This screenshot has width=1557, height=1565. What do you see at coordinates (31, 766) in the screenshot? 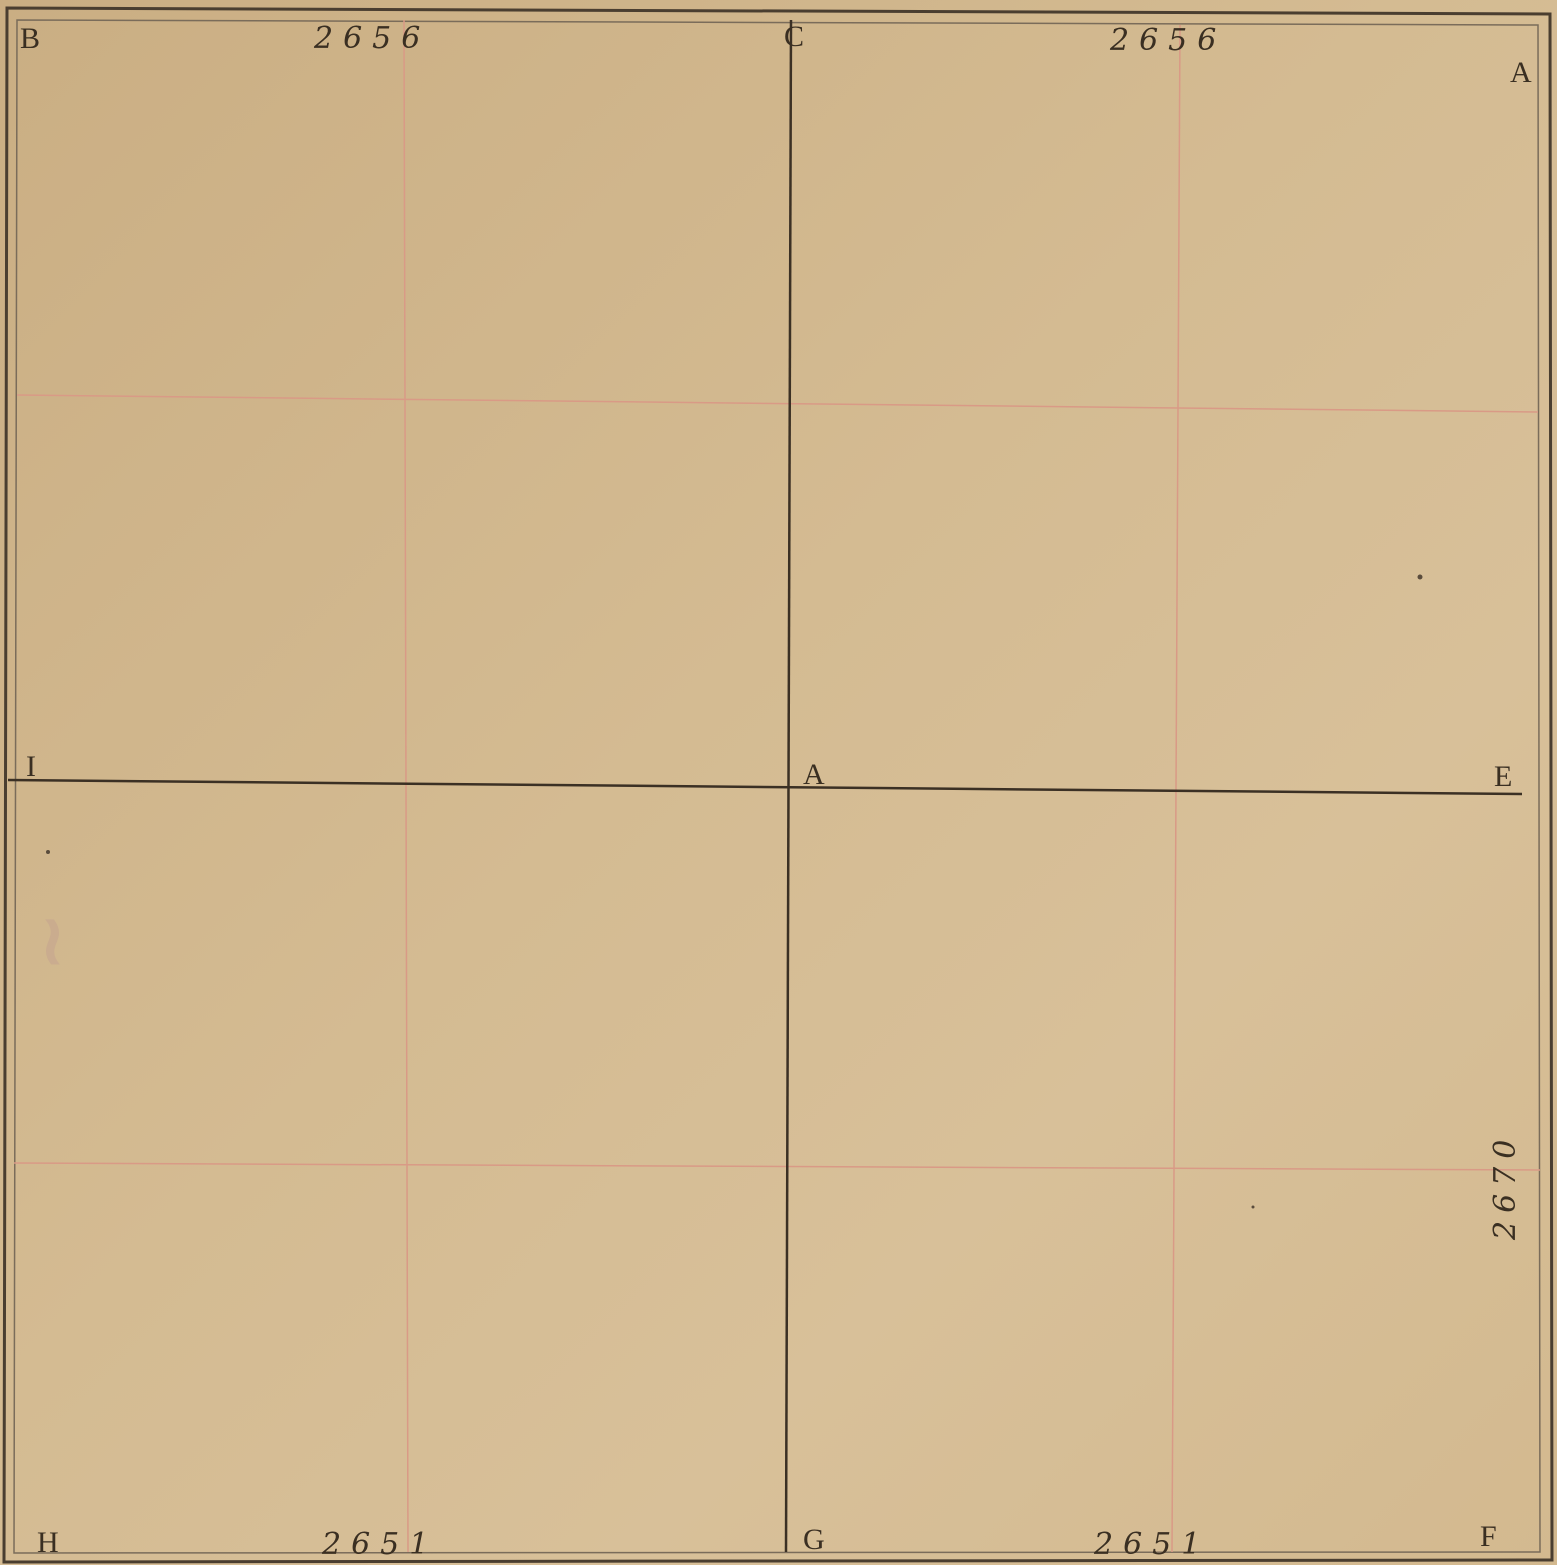
I see `label-mid-left-letter: I` at bounding box center [31, 766].